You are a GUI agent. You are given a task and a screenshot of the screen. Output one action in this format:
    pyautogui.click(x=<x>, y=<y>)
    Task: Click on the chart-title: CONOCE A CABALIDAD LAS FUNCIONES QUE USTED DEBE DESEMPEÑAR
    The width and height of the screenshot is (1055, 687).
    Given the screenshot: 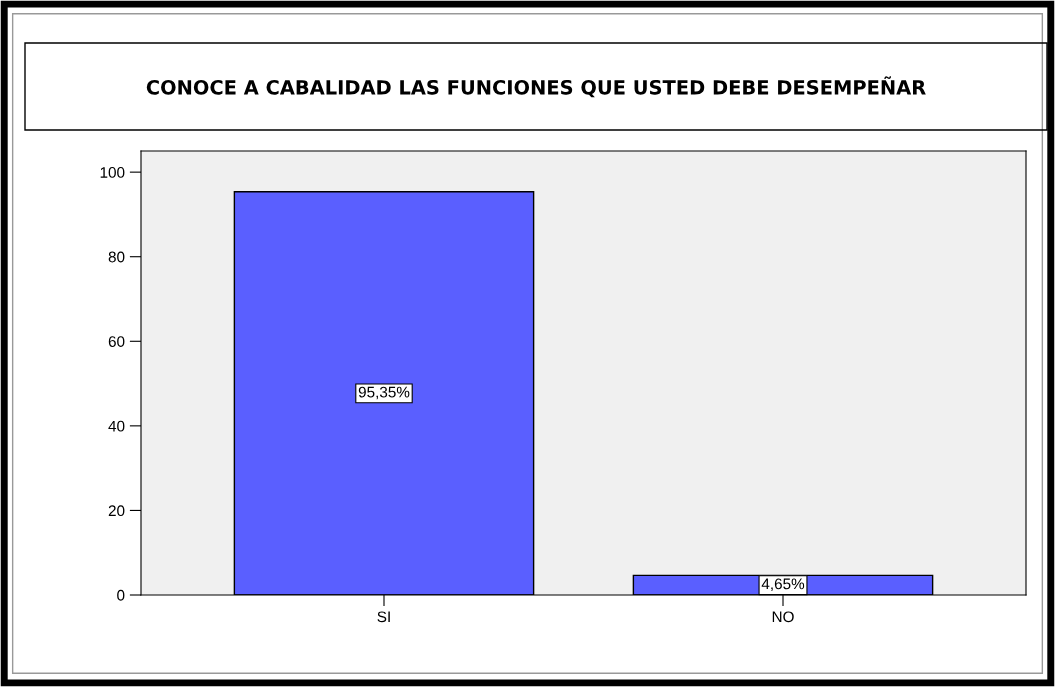 What is the action you would take?
    pyautogui.click(x=536, y=87)
    